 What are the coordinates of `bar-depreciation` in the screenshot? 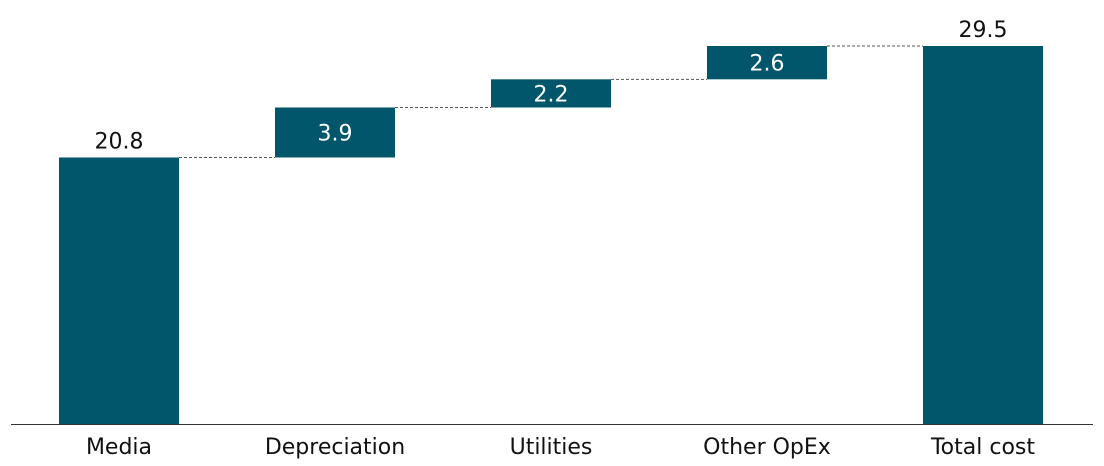 It's located at (335, 132).